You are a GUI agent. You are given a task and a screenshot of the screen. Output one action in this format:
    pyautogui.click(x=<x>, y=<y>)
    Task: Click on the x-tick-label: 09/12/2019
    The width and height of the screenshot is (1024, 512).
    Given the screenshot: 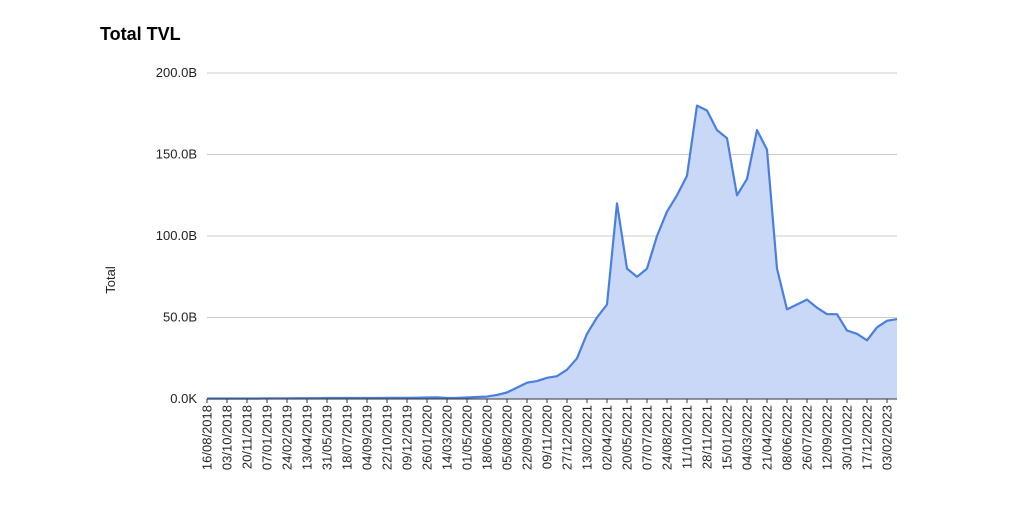 What is the action you would take?
    pyautogui.click(x=407, y=437)
    